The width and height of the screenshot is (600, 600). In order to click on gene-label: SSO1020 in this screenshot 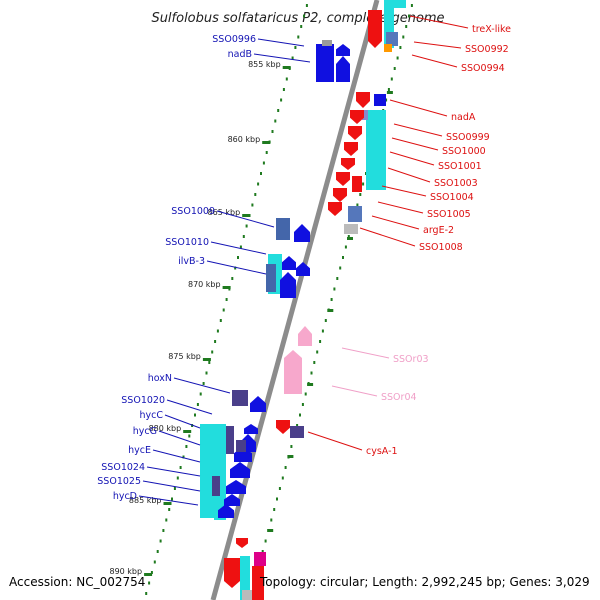, I will do `click(143, 400)`.